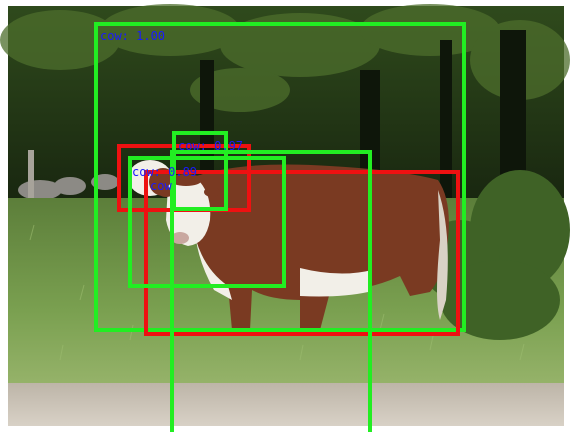 This screenshot has width=572, height=432. What do you see at coordinates (207, 222) in the screenshot?
I see `green-box-mid` at bounding box center [207, 222].